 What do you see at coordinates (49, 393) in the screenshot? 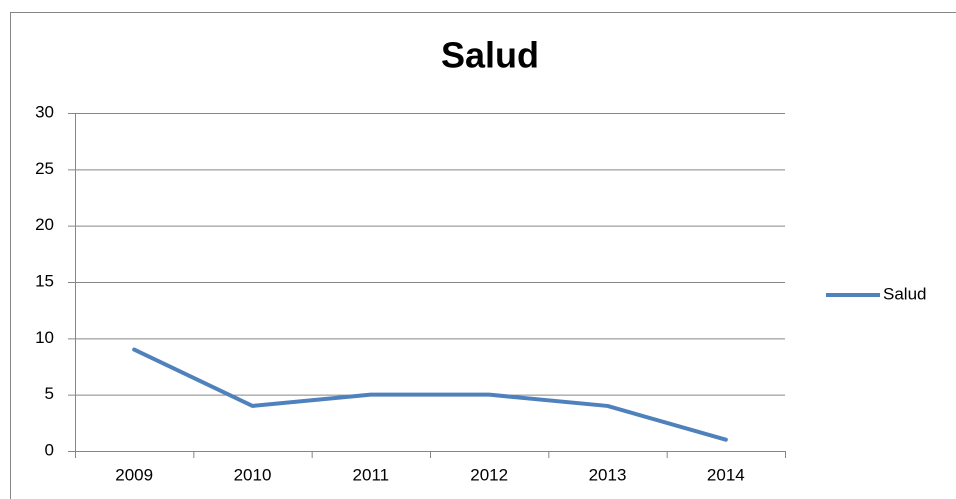
I see `y-tick-label: 5` at bounding box center [49, 393].